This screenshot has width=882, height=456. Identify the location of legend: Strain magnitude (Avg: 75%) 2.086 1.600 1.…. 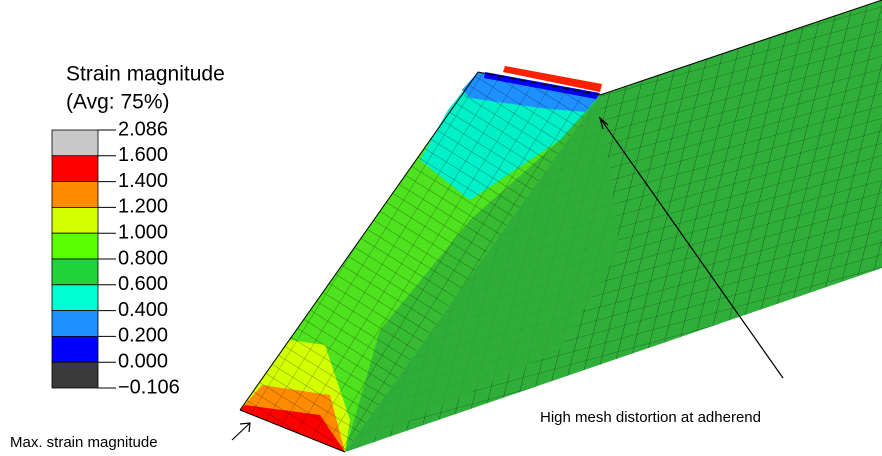
(138, 230).